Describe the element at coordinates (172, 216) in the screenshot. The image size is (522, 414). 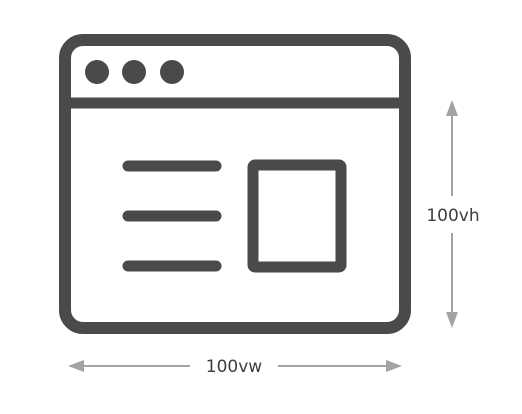
I see `text-lines-icon` at that location.